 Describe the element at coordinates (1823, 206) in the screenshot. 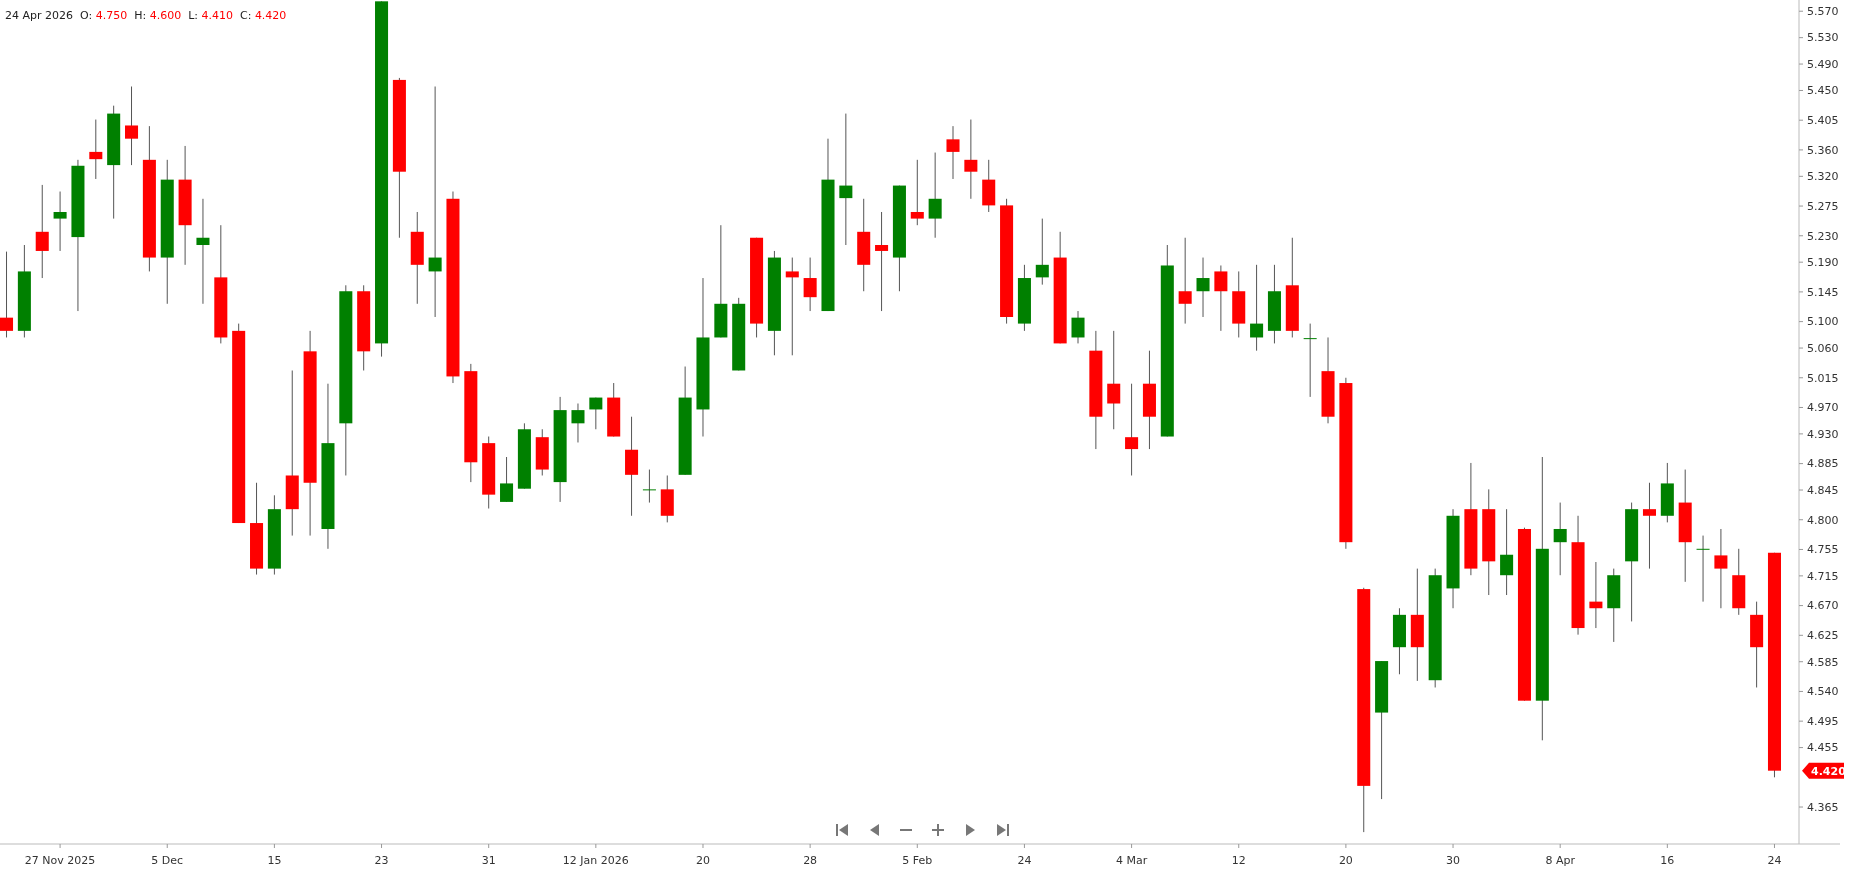

I see `y-tick-label: 5.275` at that location.